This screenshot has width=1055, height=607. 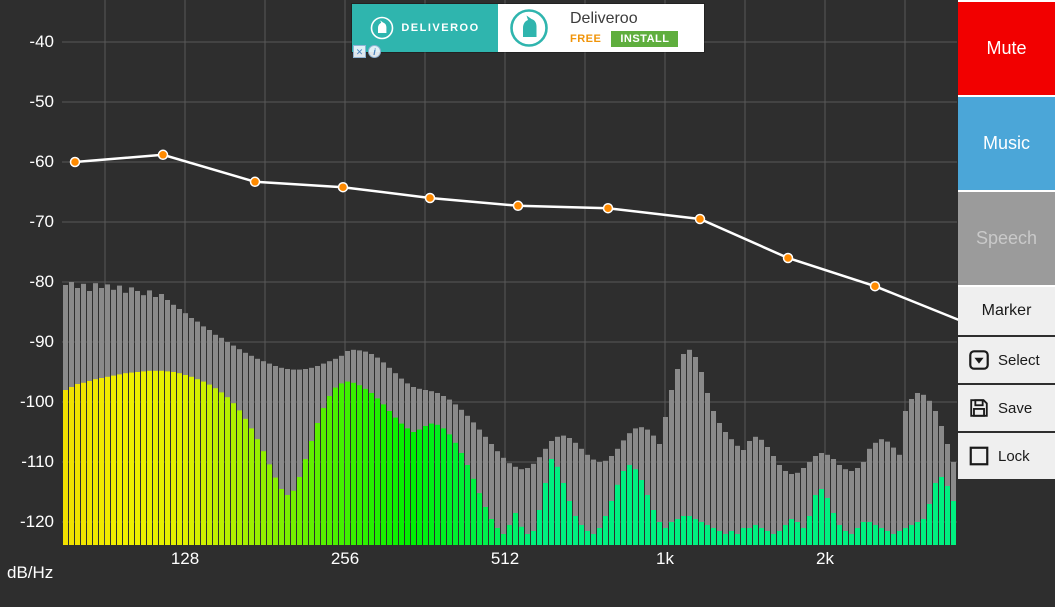 I want to click on y-tick-label: -100, so click(x=36, y=401).